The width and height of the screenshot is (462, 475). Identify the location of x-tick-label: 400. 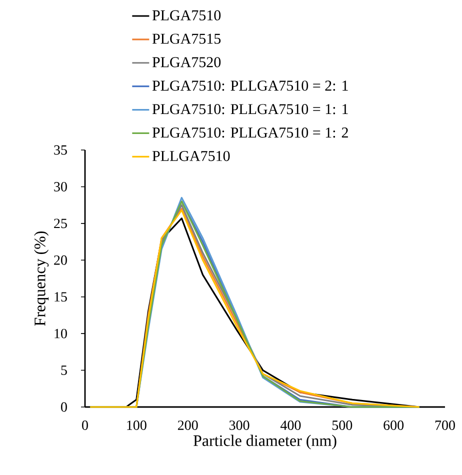
(290, 425).